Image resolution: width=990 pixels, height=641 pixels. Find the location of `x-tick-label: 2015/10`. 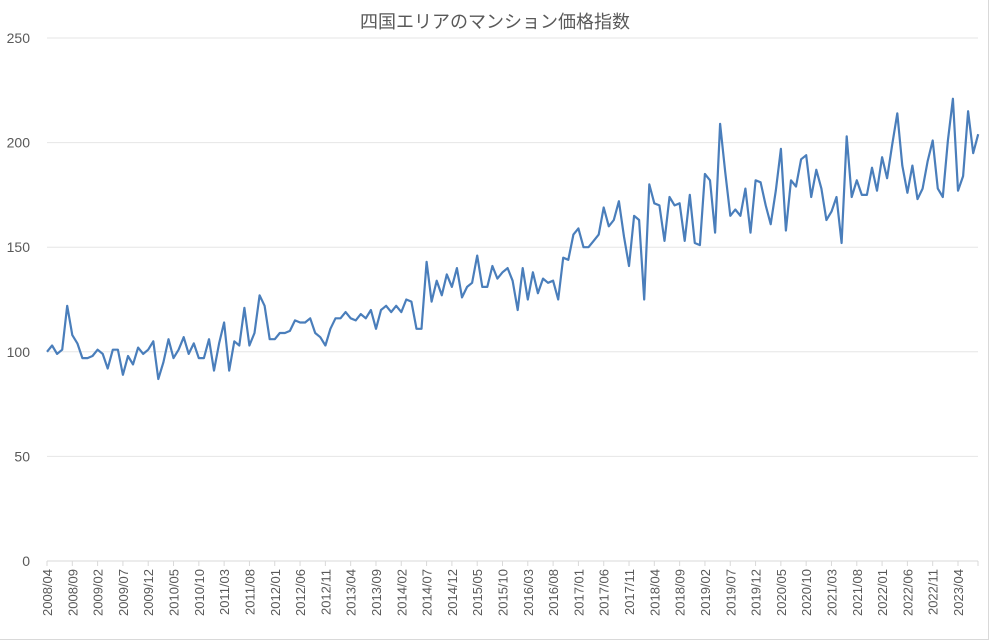

x-tick-label: 2015/10 is located at coordinates (503, 592).